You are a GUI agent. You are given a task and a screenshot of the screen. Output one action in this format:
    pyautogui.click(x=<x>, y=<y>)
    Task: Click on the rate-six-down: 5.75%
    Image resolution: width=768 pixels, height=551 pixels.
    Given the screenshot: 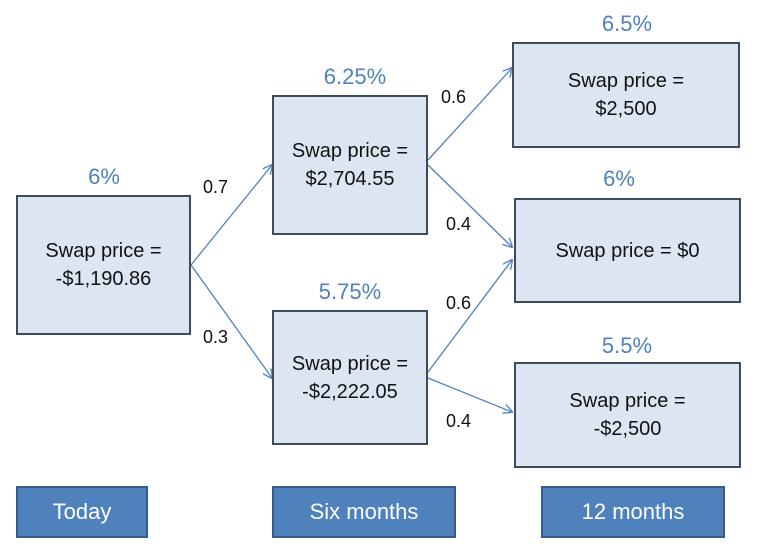 What is the action you would take?
    pyautogui.click(x=350, y=291)
    